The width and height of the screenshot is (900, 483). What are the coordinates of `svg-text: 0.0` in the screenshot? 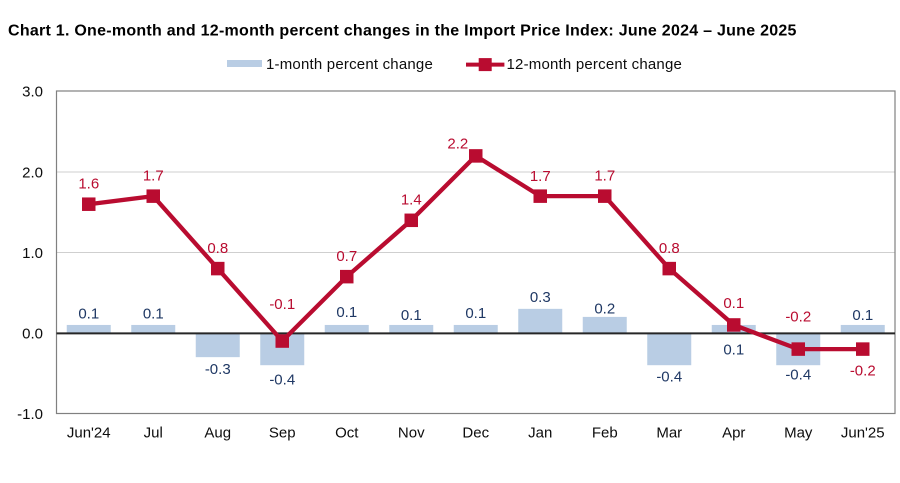 It's located at (32, 333).